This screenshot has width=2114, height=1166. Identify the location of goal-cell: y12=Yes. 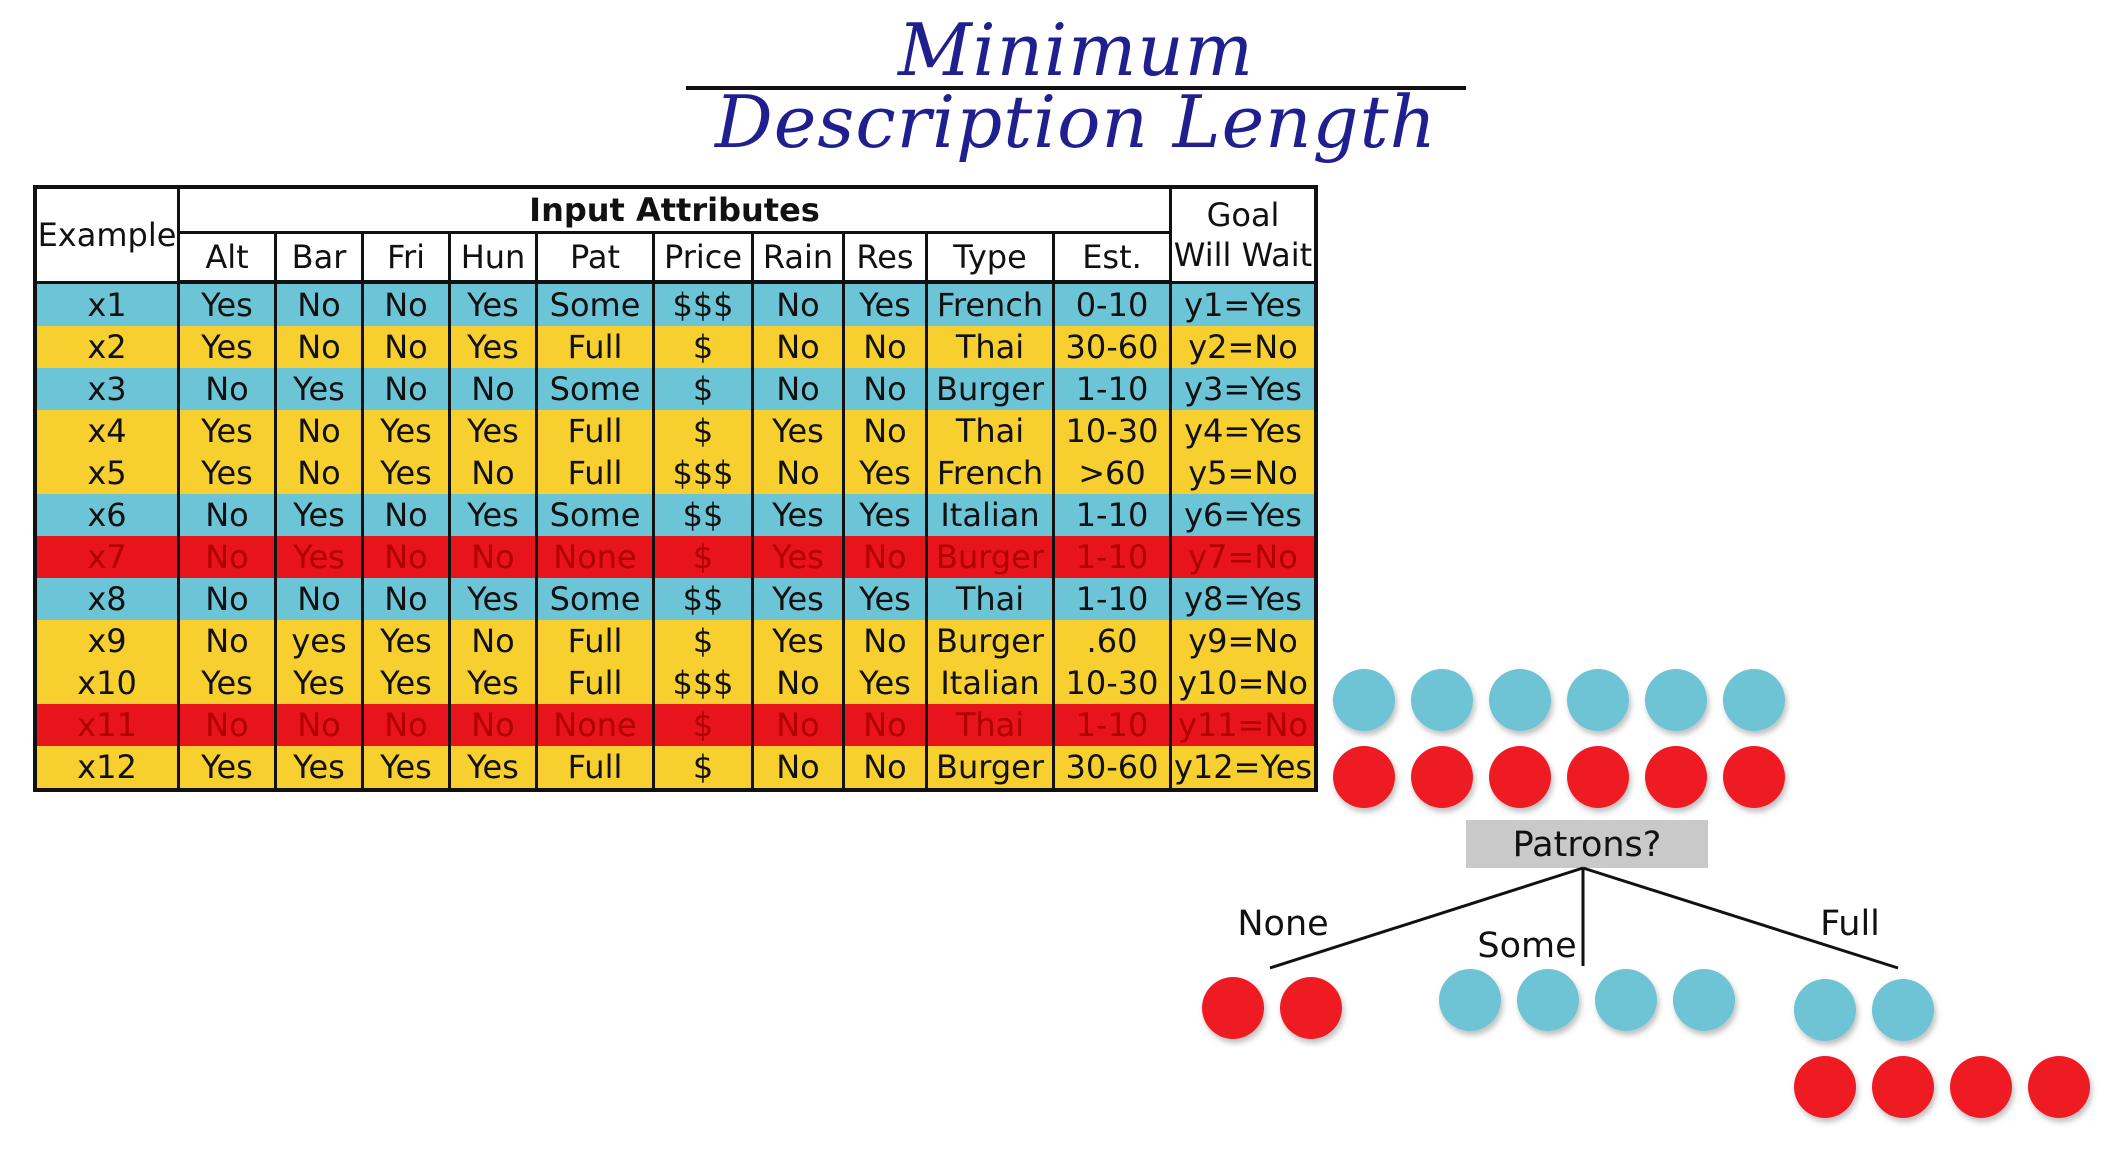
(1243, 768).